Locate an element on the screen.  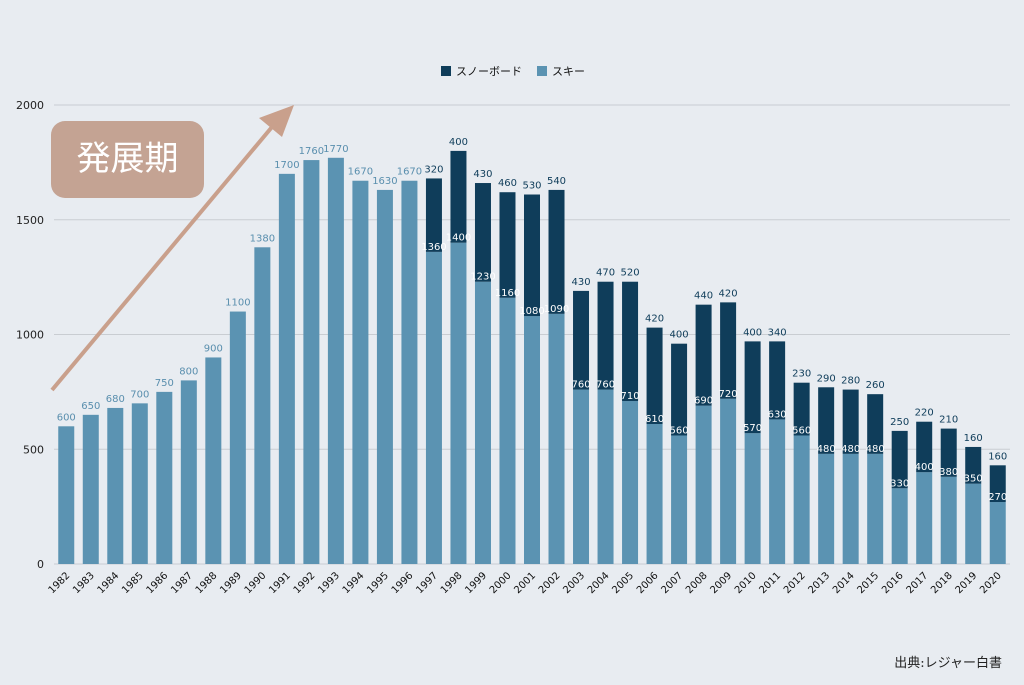
data-label-ski: 710 is located at coordinates (630, 396).